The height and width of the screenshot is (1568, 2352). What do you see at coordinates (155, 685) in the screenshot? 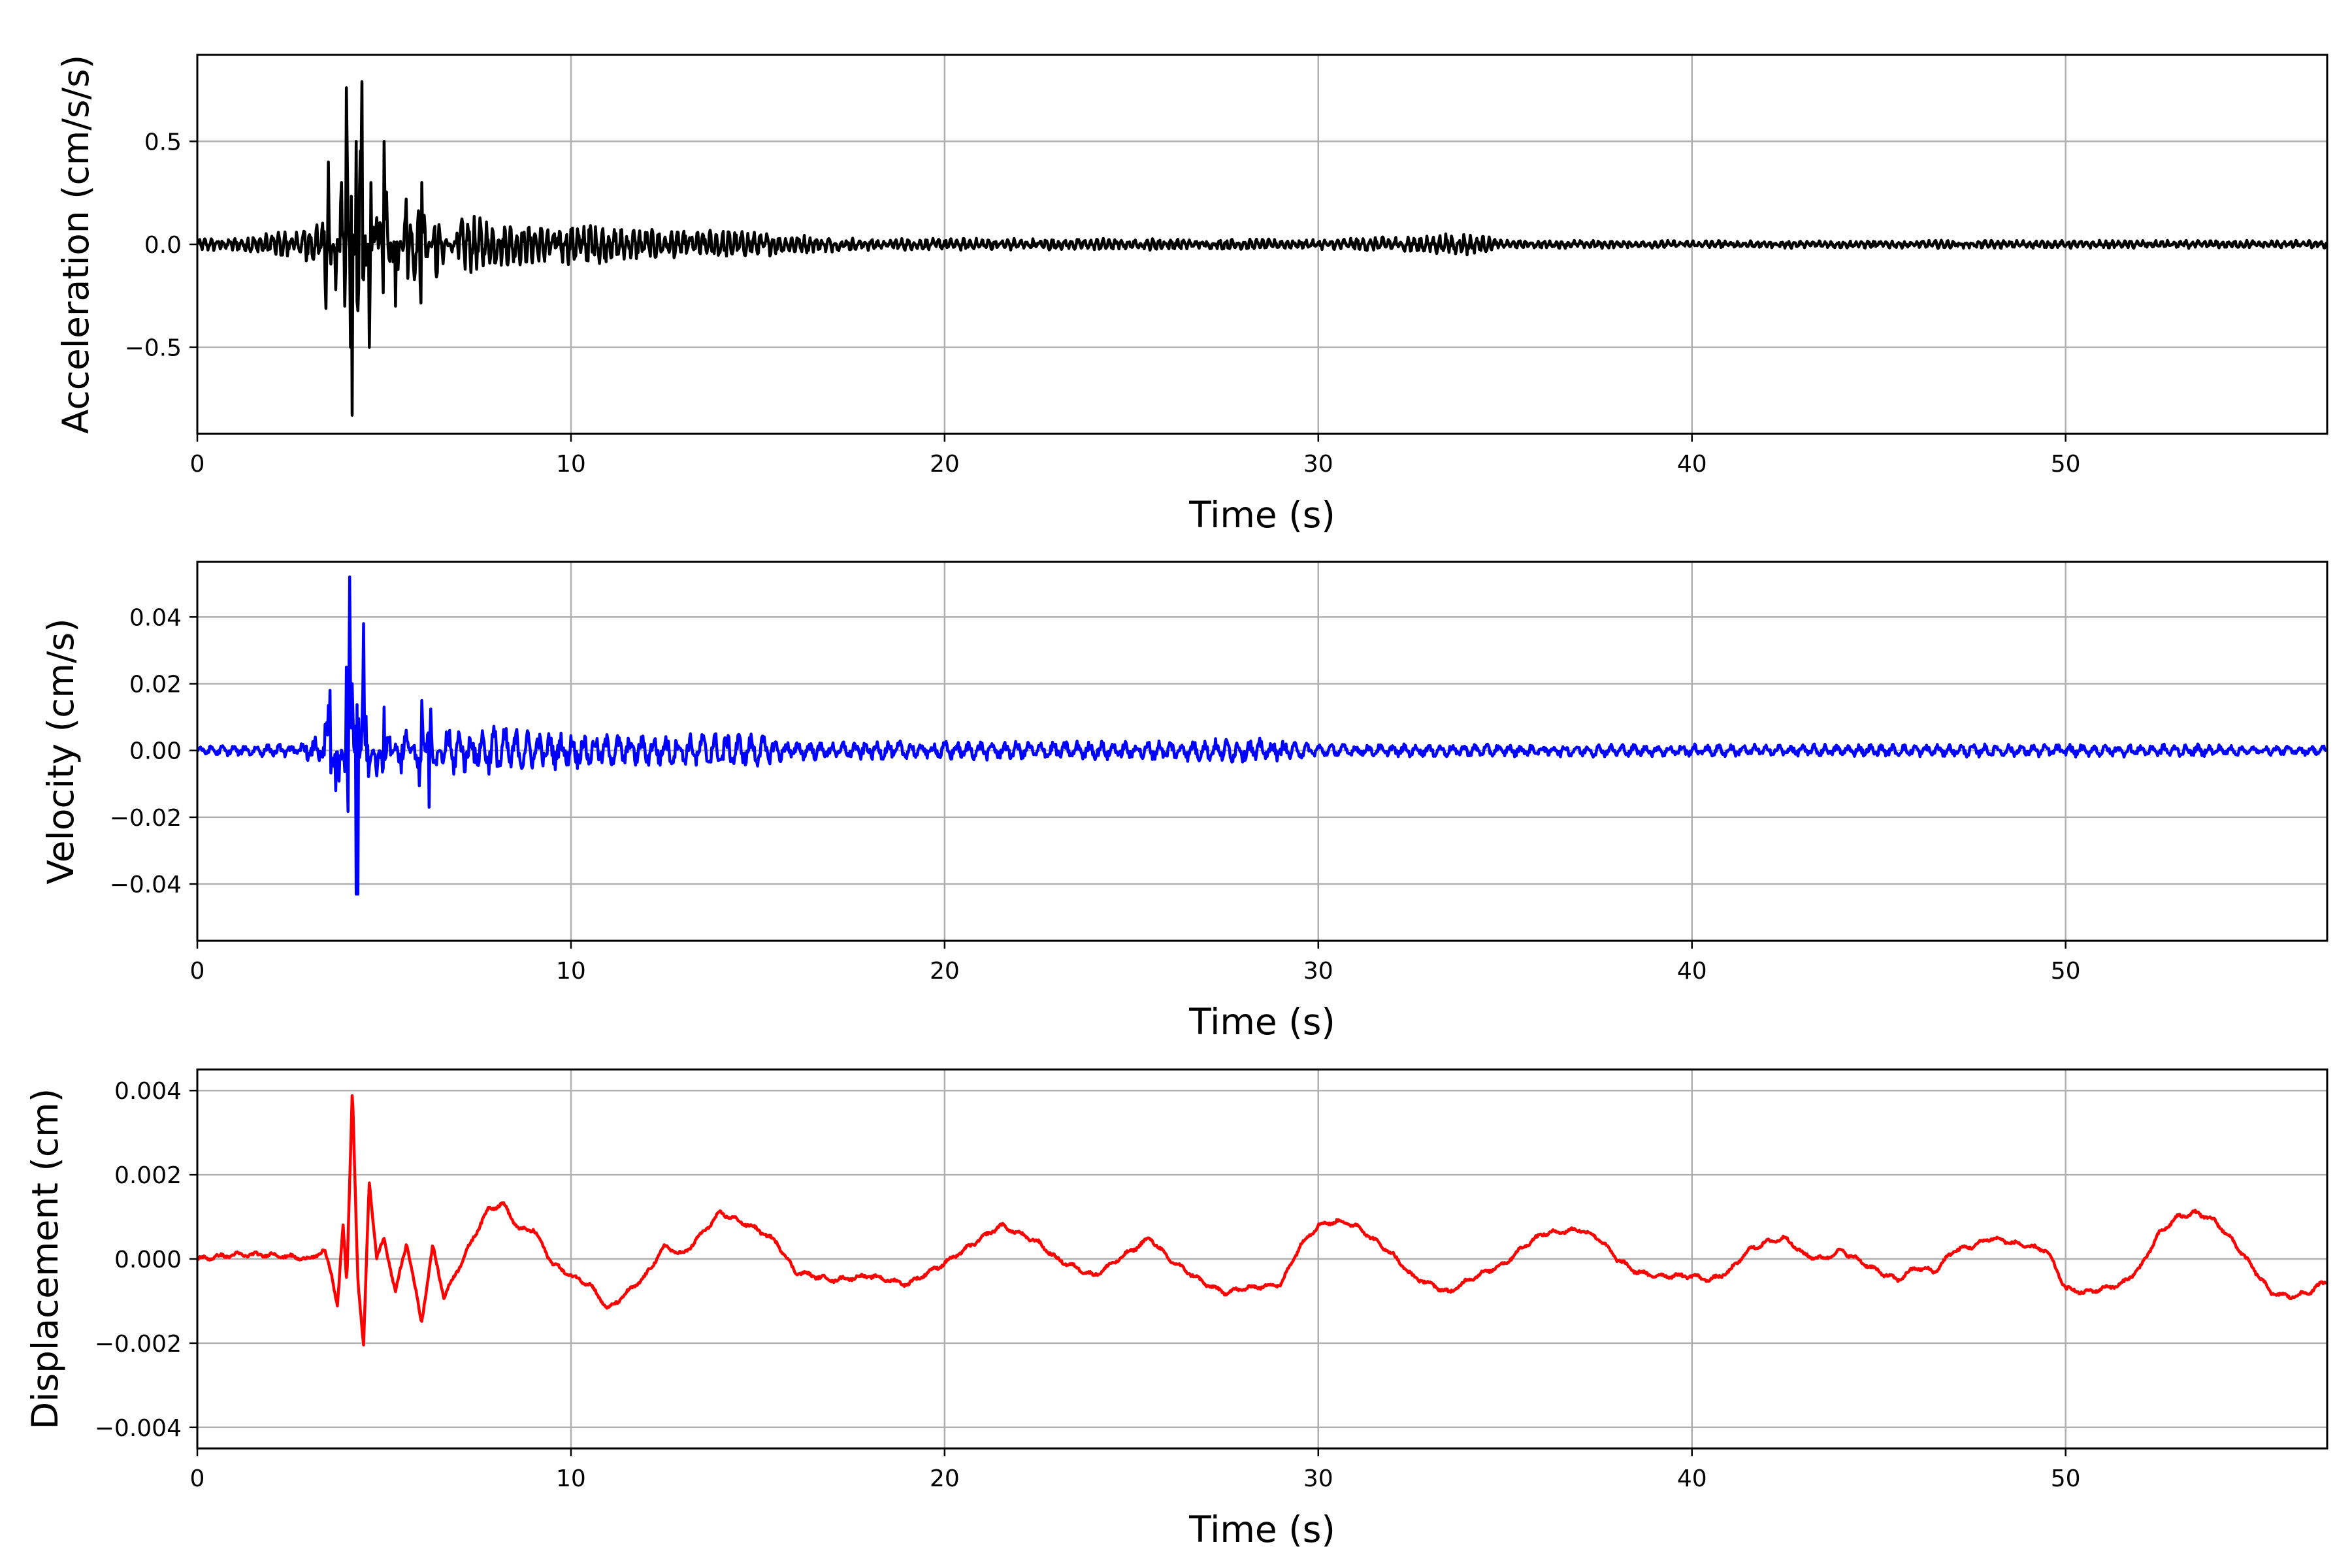
I see `velocity-ytick-label: 0.02` at bounding box center [155, 685].